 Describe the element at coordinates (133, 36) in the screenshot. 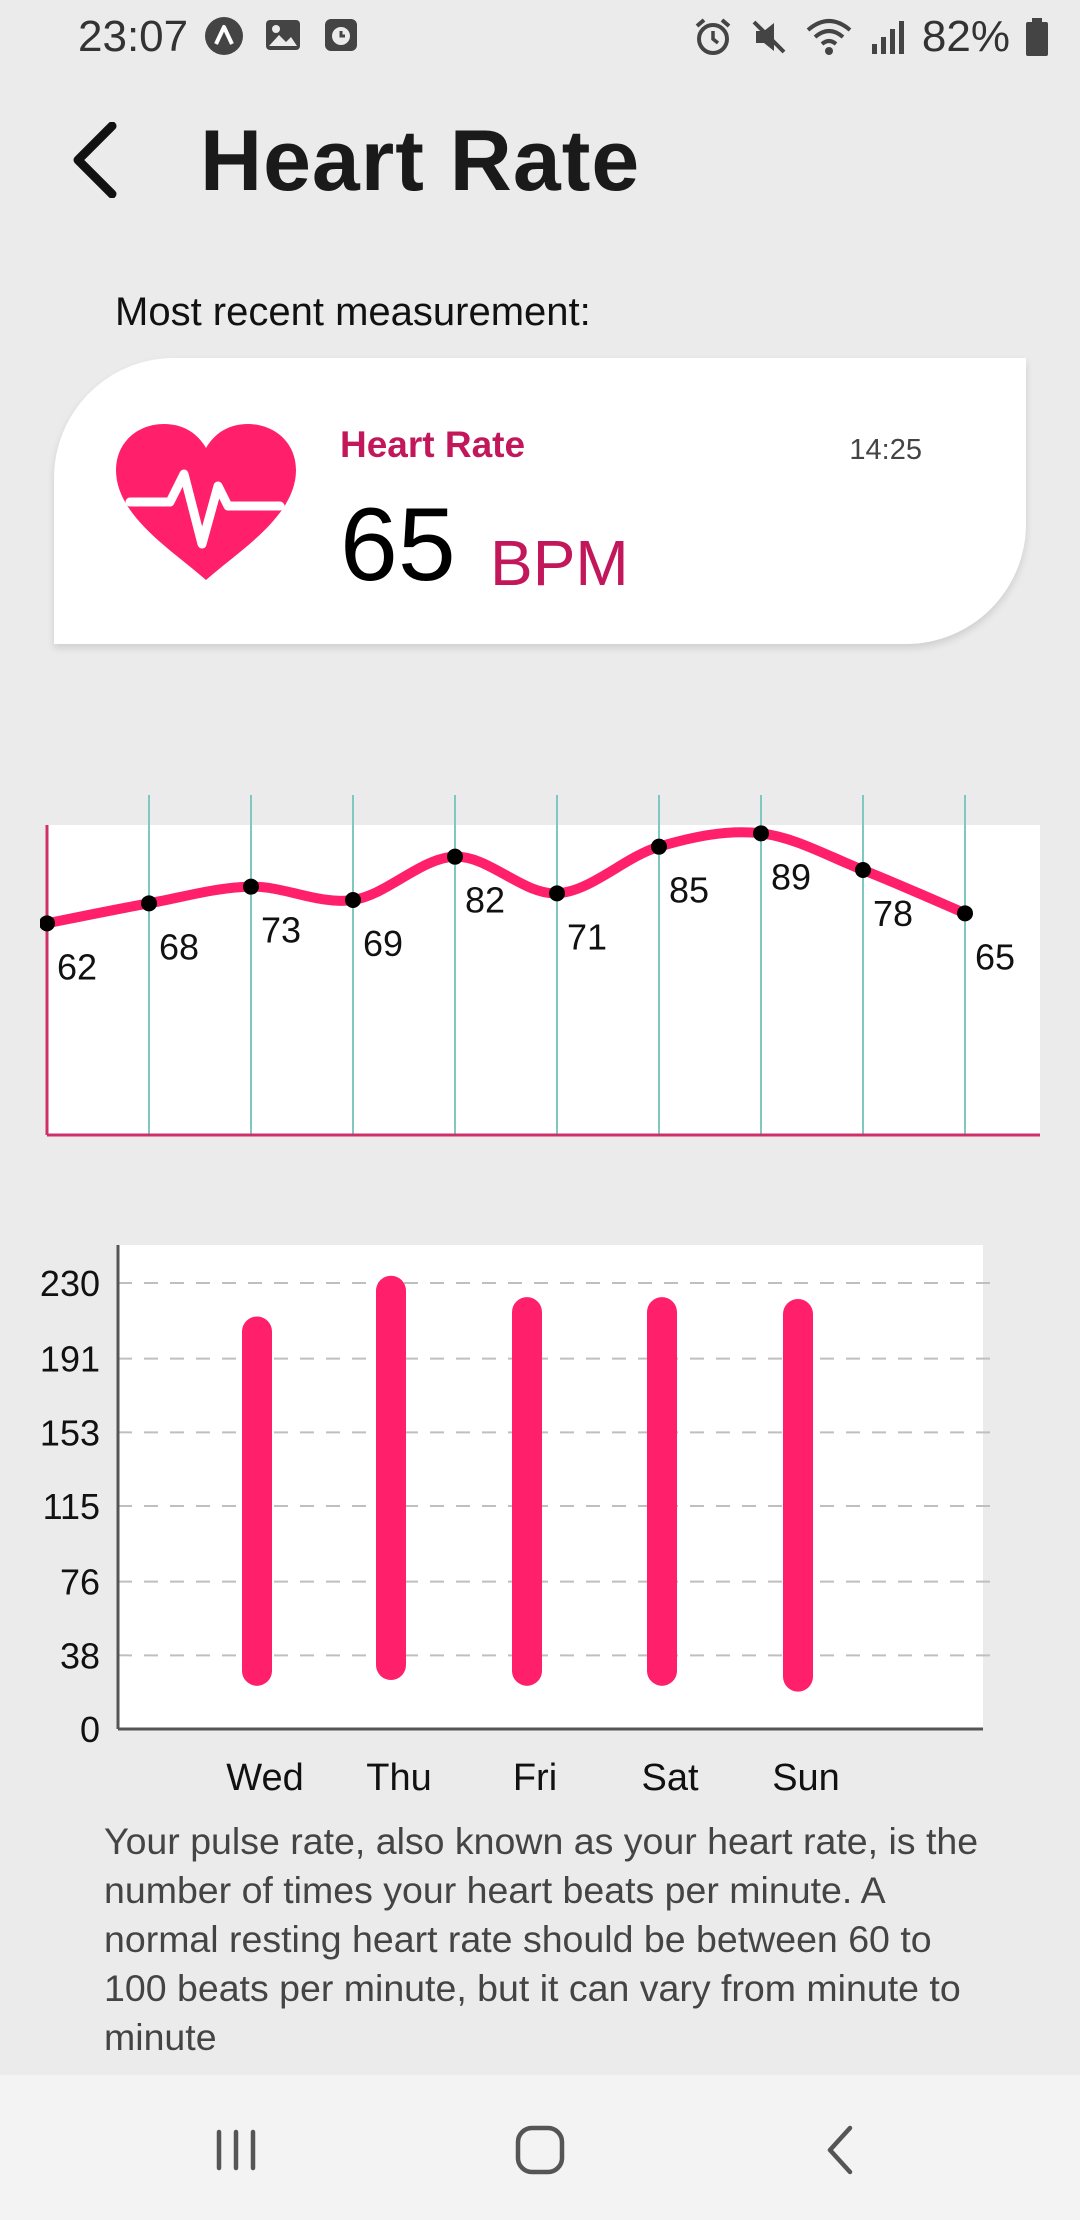

I see `status-time: 23:07` at that location.